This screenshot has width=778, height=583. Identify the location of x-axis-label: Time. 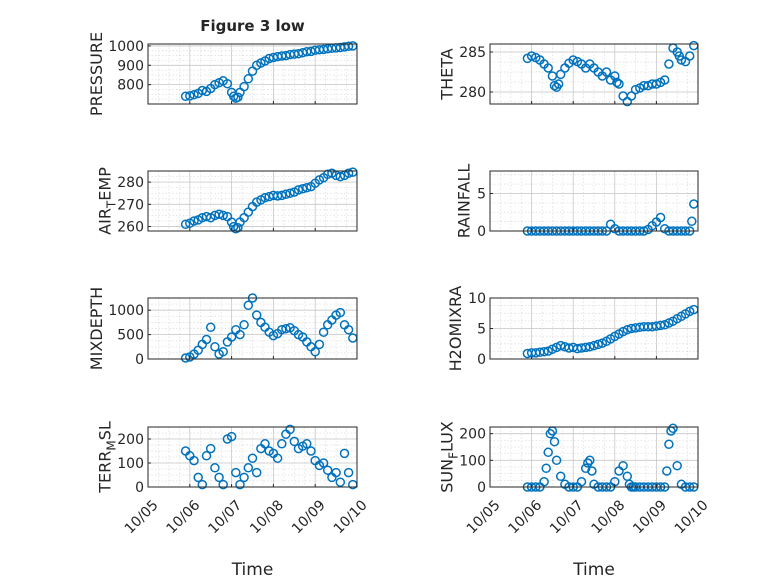
(252, 570).